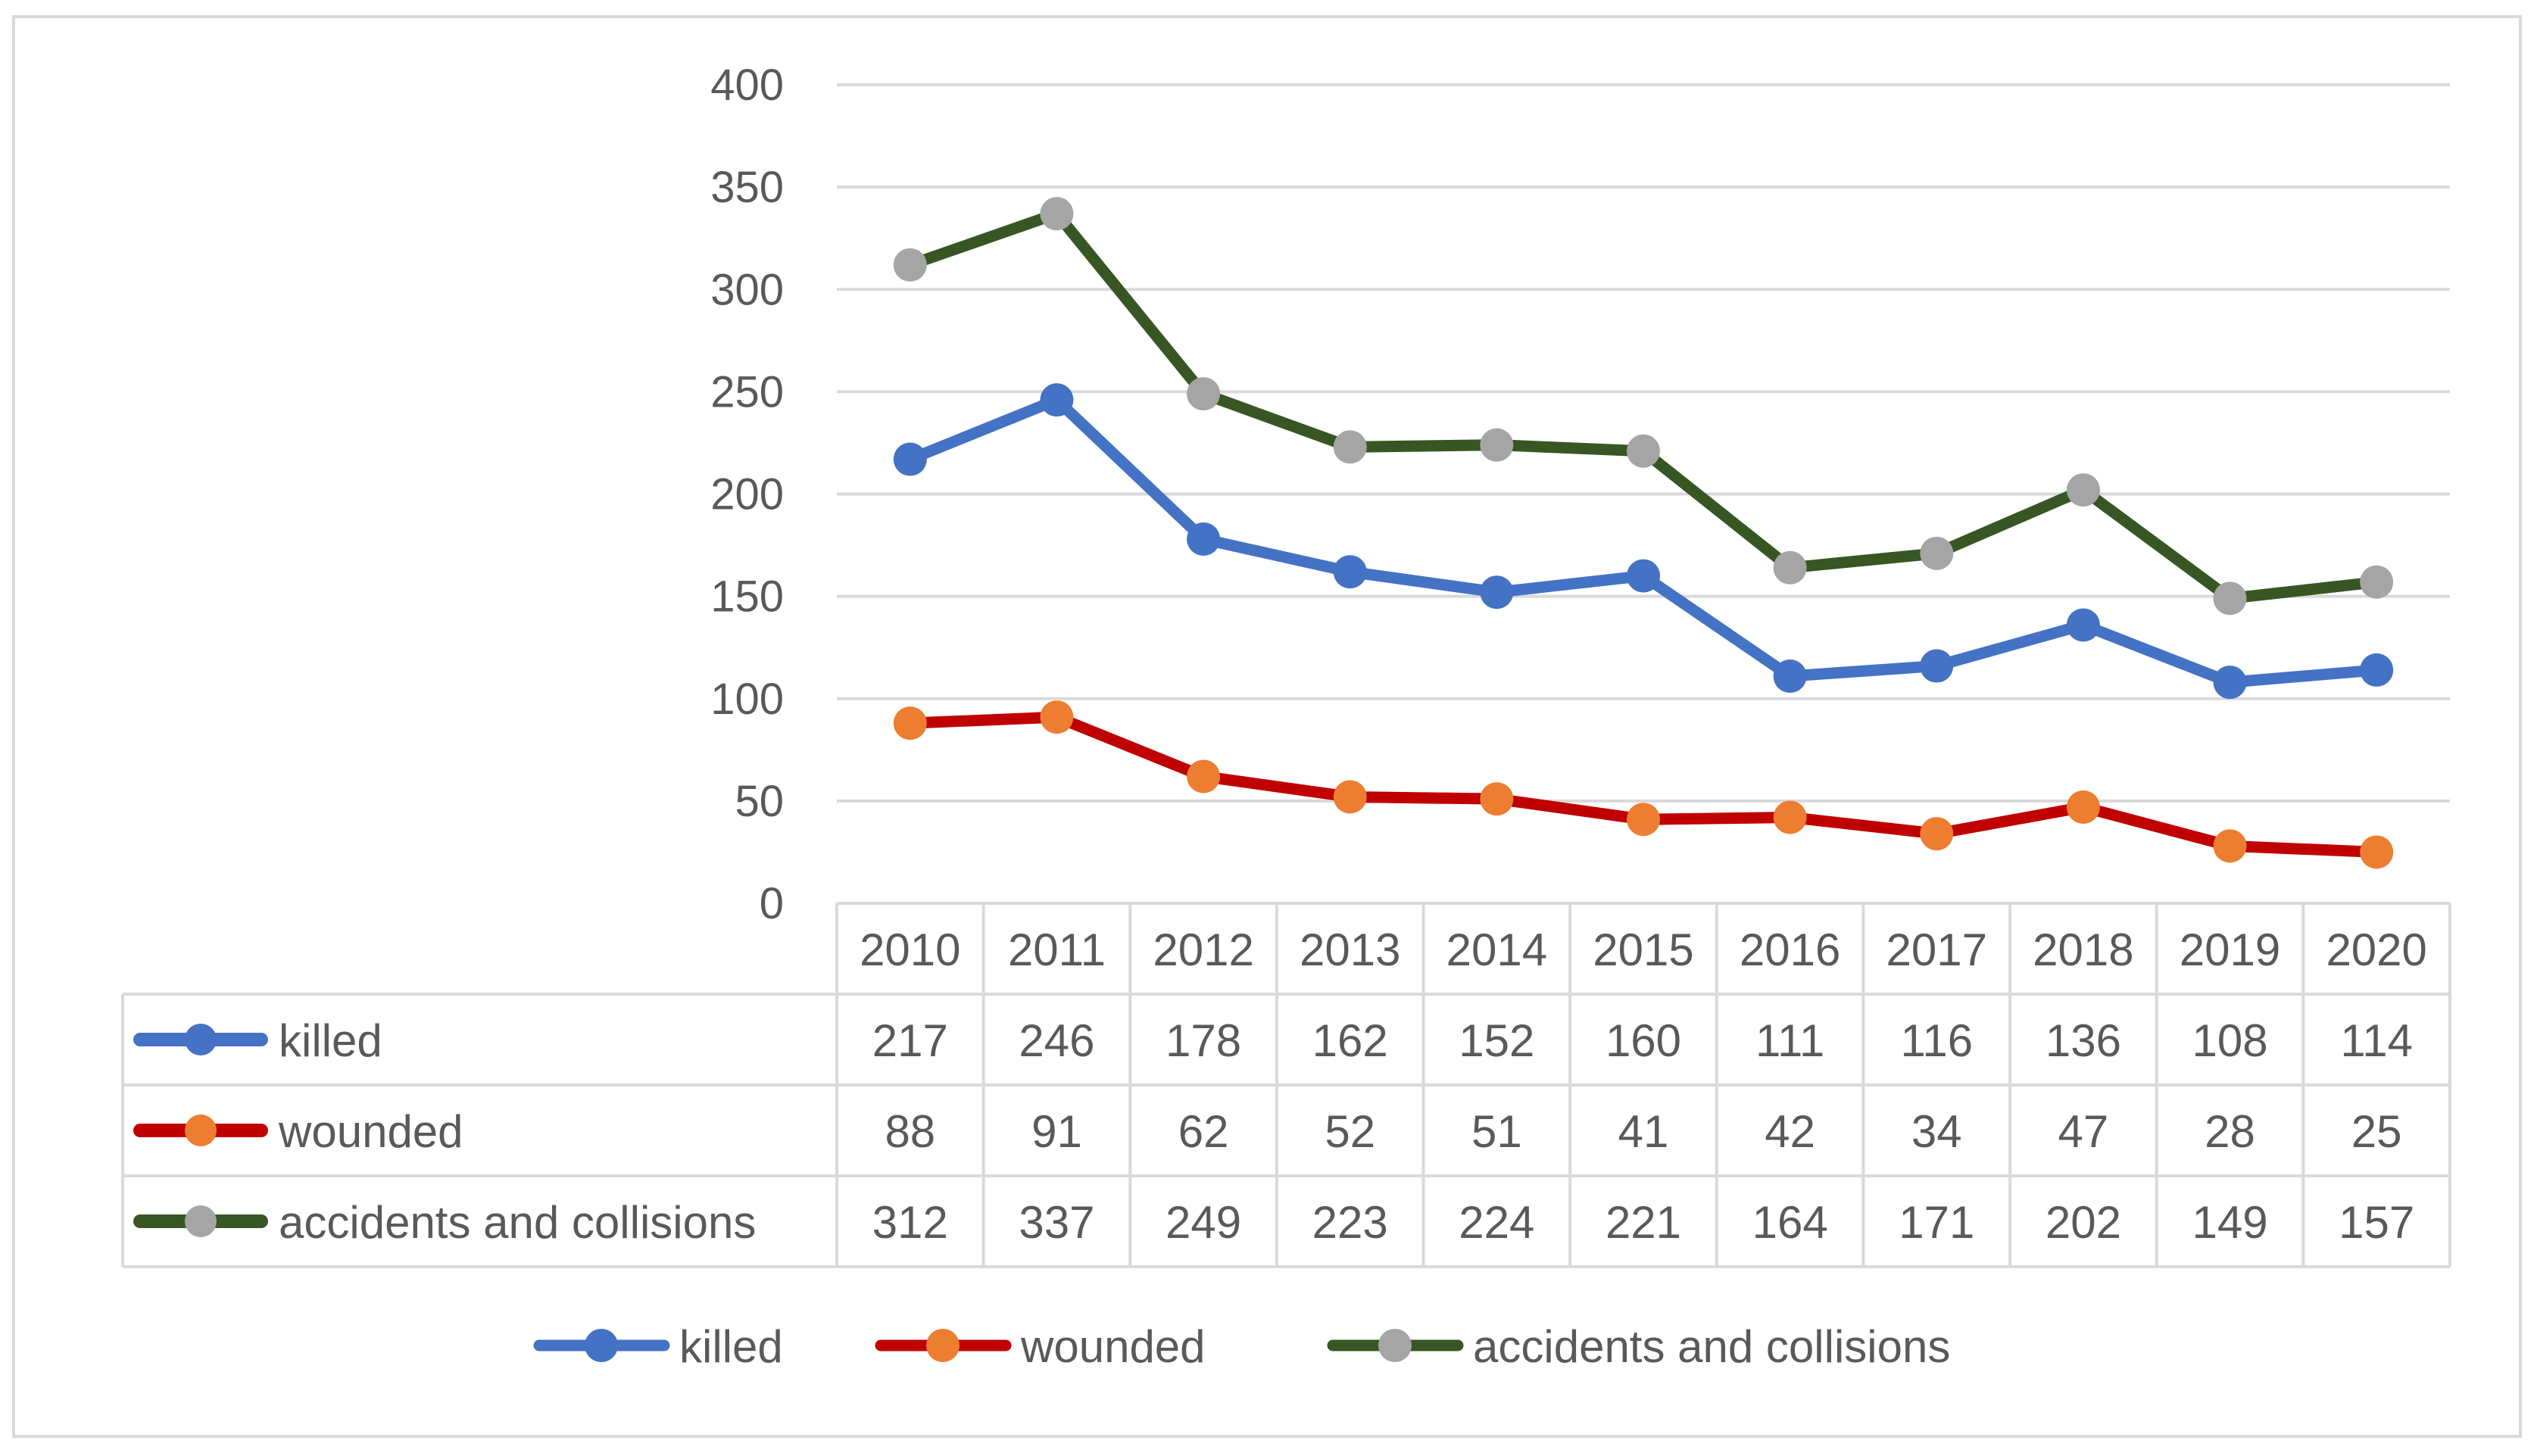 Image resolution: width=2537 pixels, height=1456 pixels. Describe the element at coordinates (1496, 1131) in the screenshot. I see `table-cell-value: 51` at that location.